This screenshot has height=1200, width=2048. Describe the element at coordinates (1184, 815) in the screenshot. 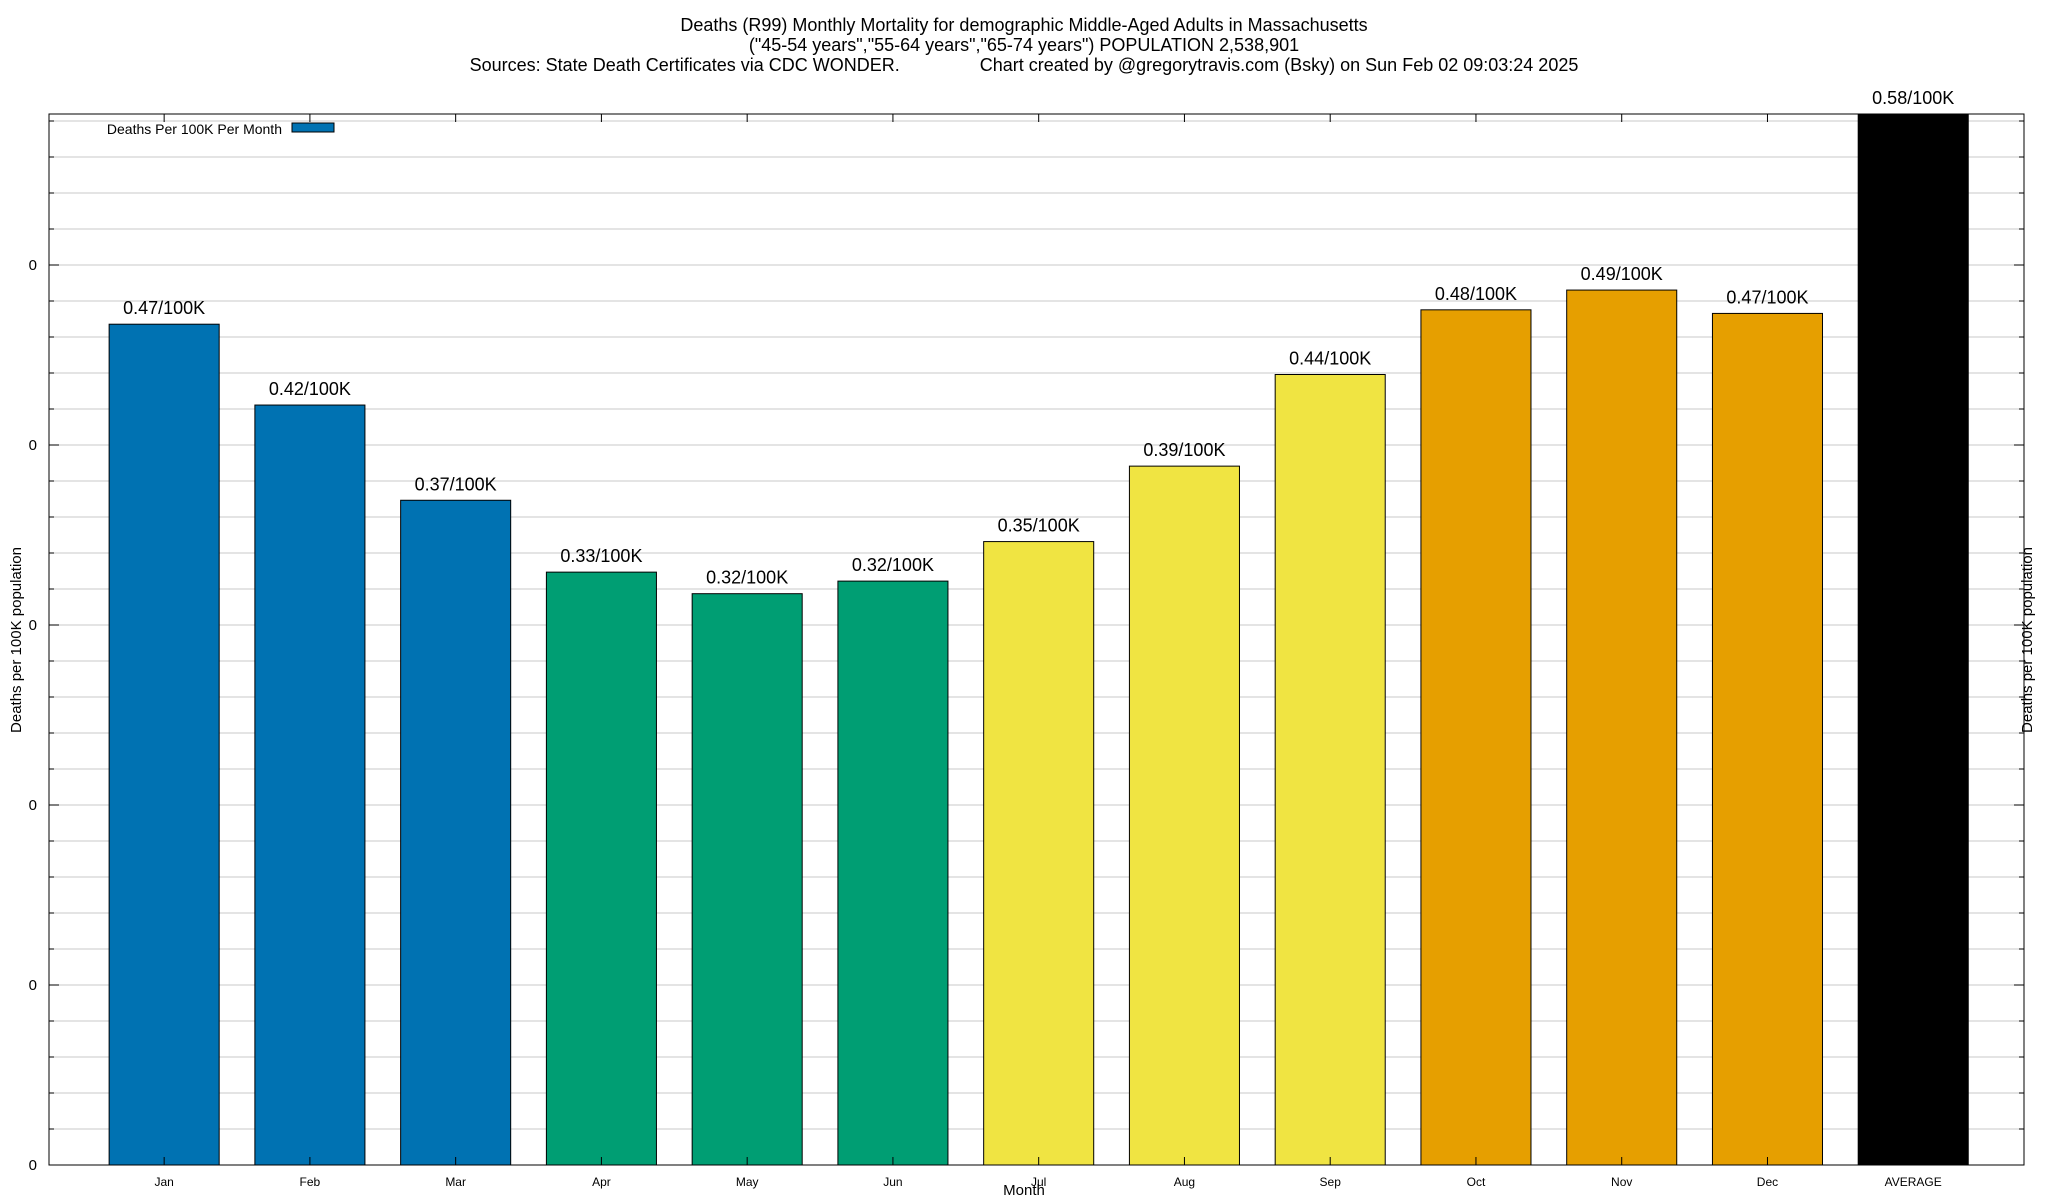

I see `bar-aug` at that location.